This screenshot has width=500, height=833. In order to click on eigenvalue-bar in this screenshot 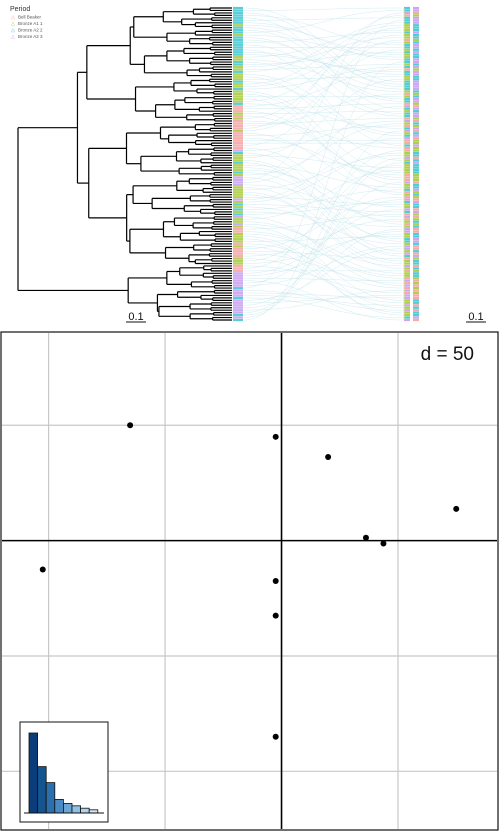, I will do `click(76, 809)`.